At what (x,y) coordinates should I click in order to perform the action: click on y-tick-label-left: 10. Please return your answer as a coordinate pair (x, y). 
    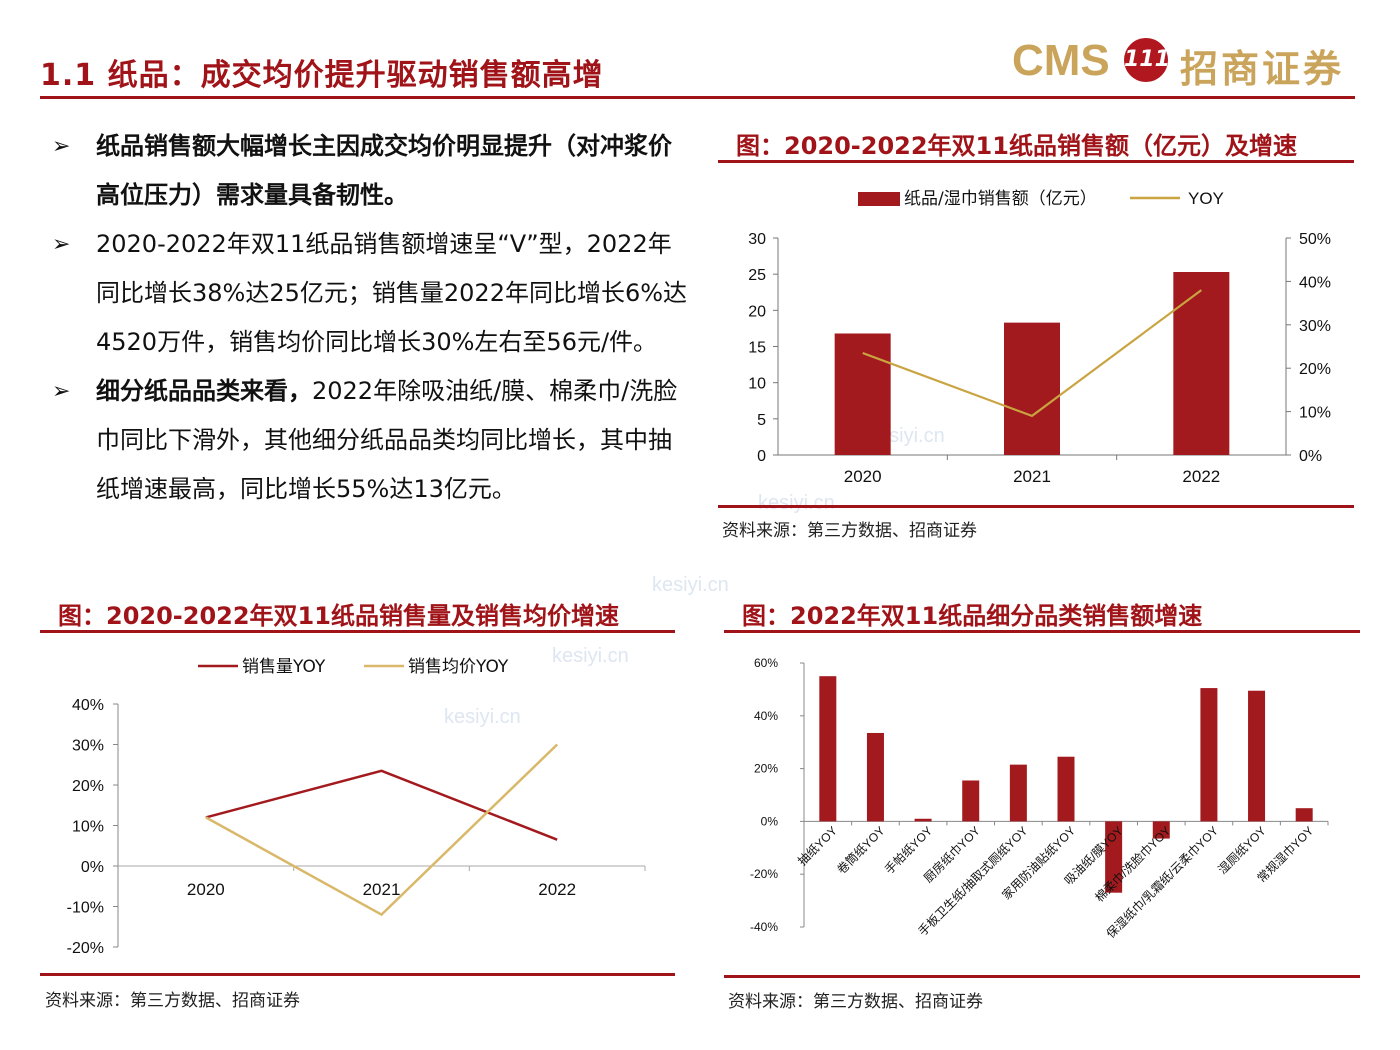
    Looking at the image, I should click on (757, 384).